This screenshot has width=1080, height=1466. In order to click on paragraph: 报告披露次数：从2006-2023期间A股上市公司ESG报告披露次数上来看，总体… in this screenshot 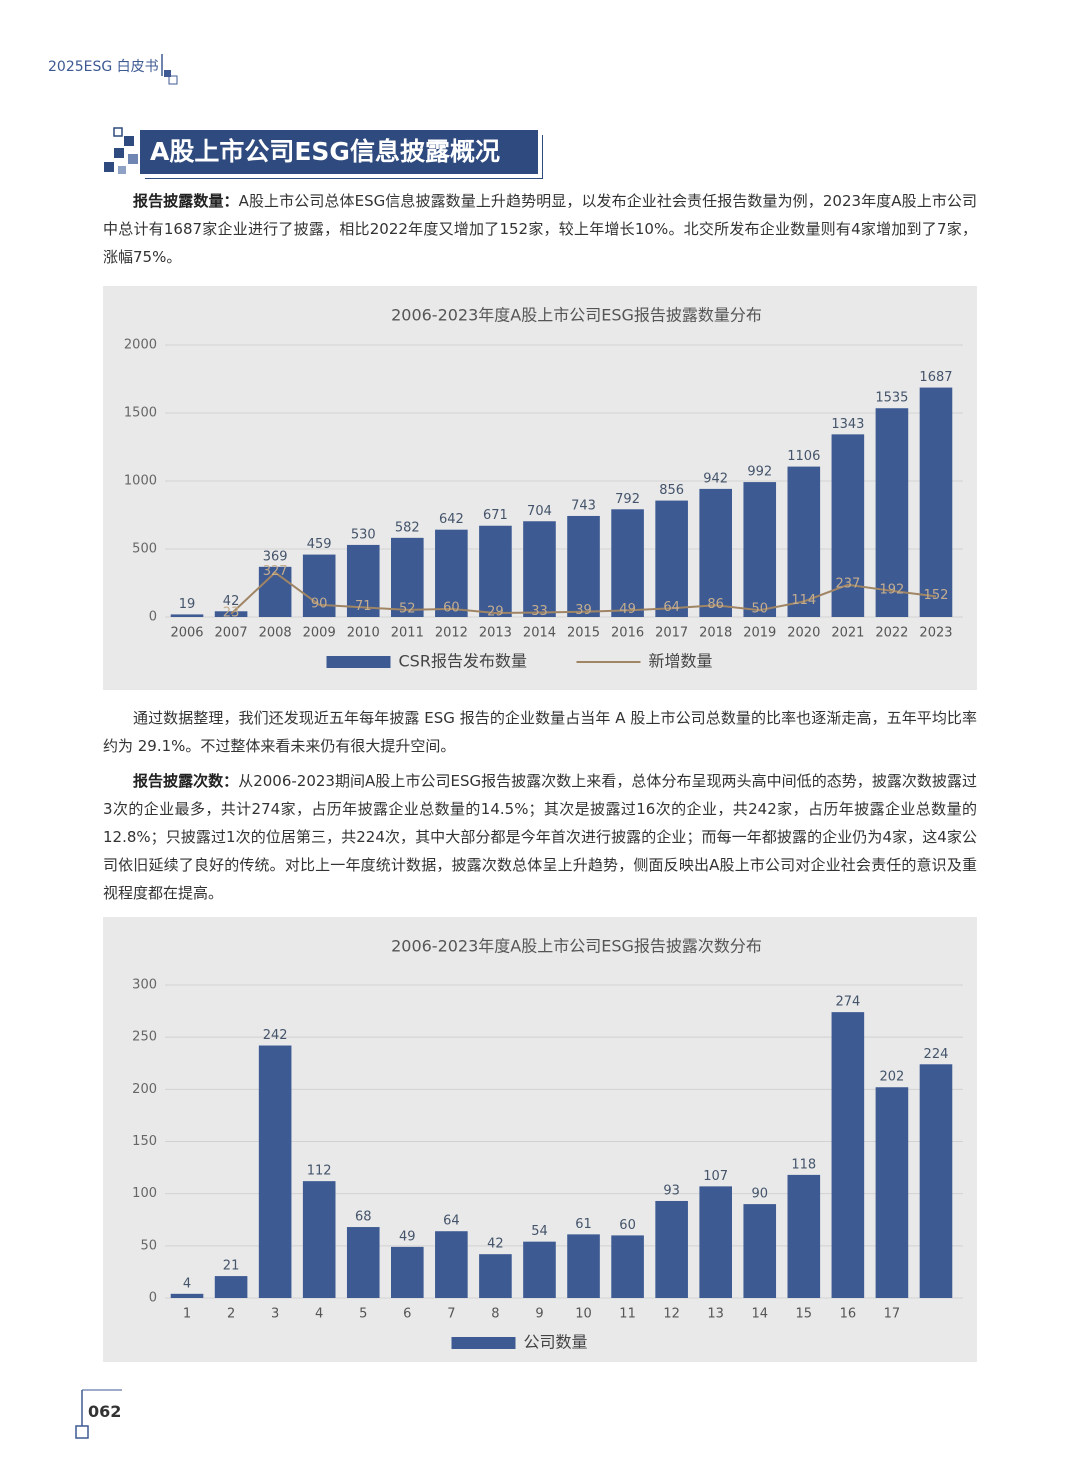, I will do `click(540, 837)`.